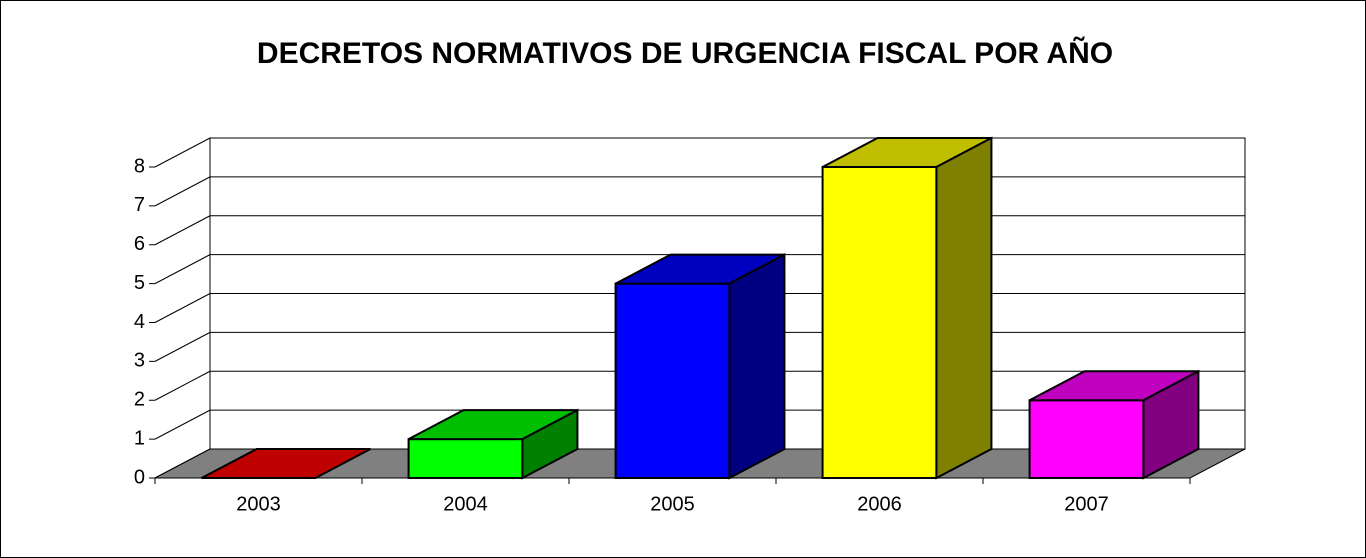 This screenshot has width=1366, height=558. What do you see at coordinates (139, 205) in the screenshot?
I see `y-tick-label: 7` at bounding box center [139, 205].